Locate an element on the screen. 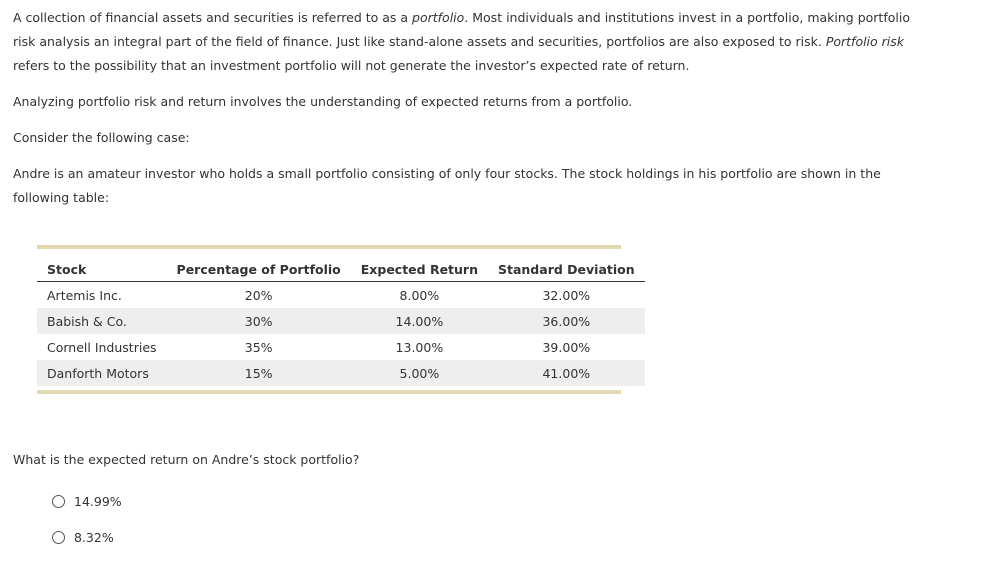 The width and height of the screenshot is (1000, 562). table-row: Artemis Inc. 20% 8.00% 32.00% is located at coordinates (341, 295).